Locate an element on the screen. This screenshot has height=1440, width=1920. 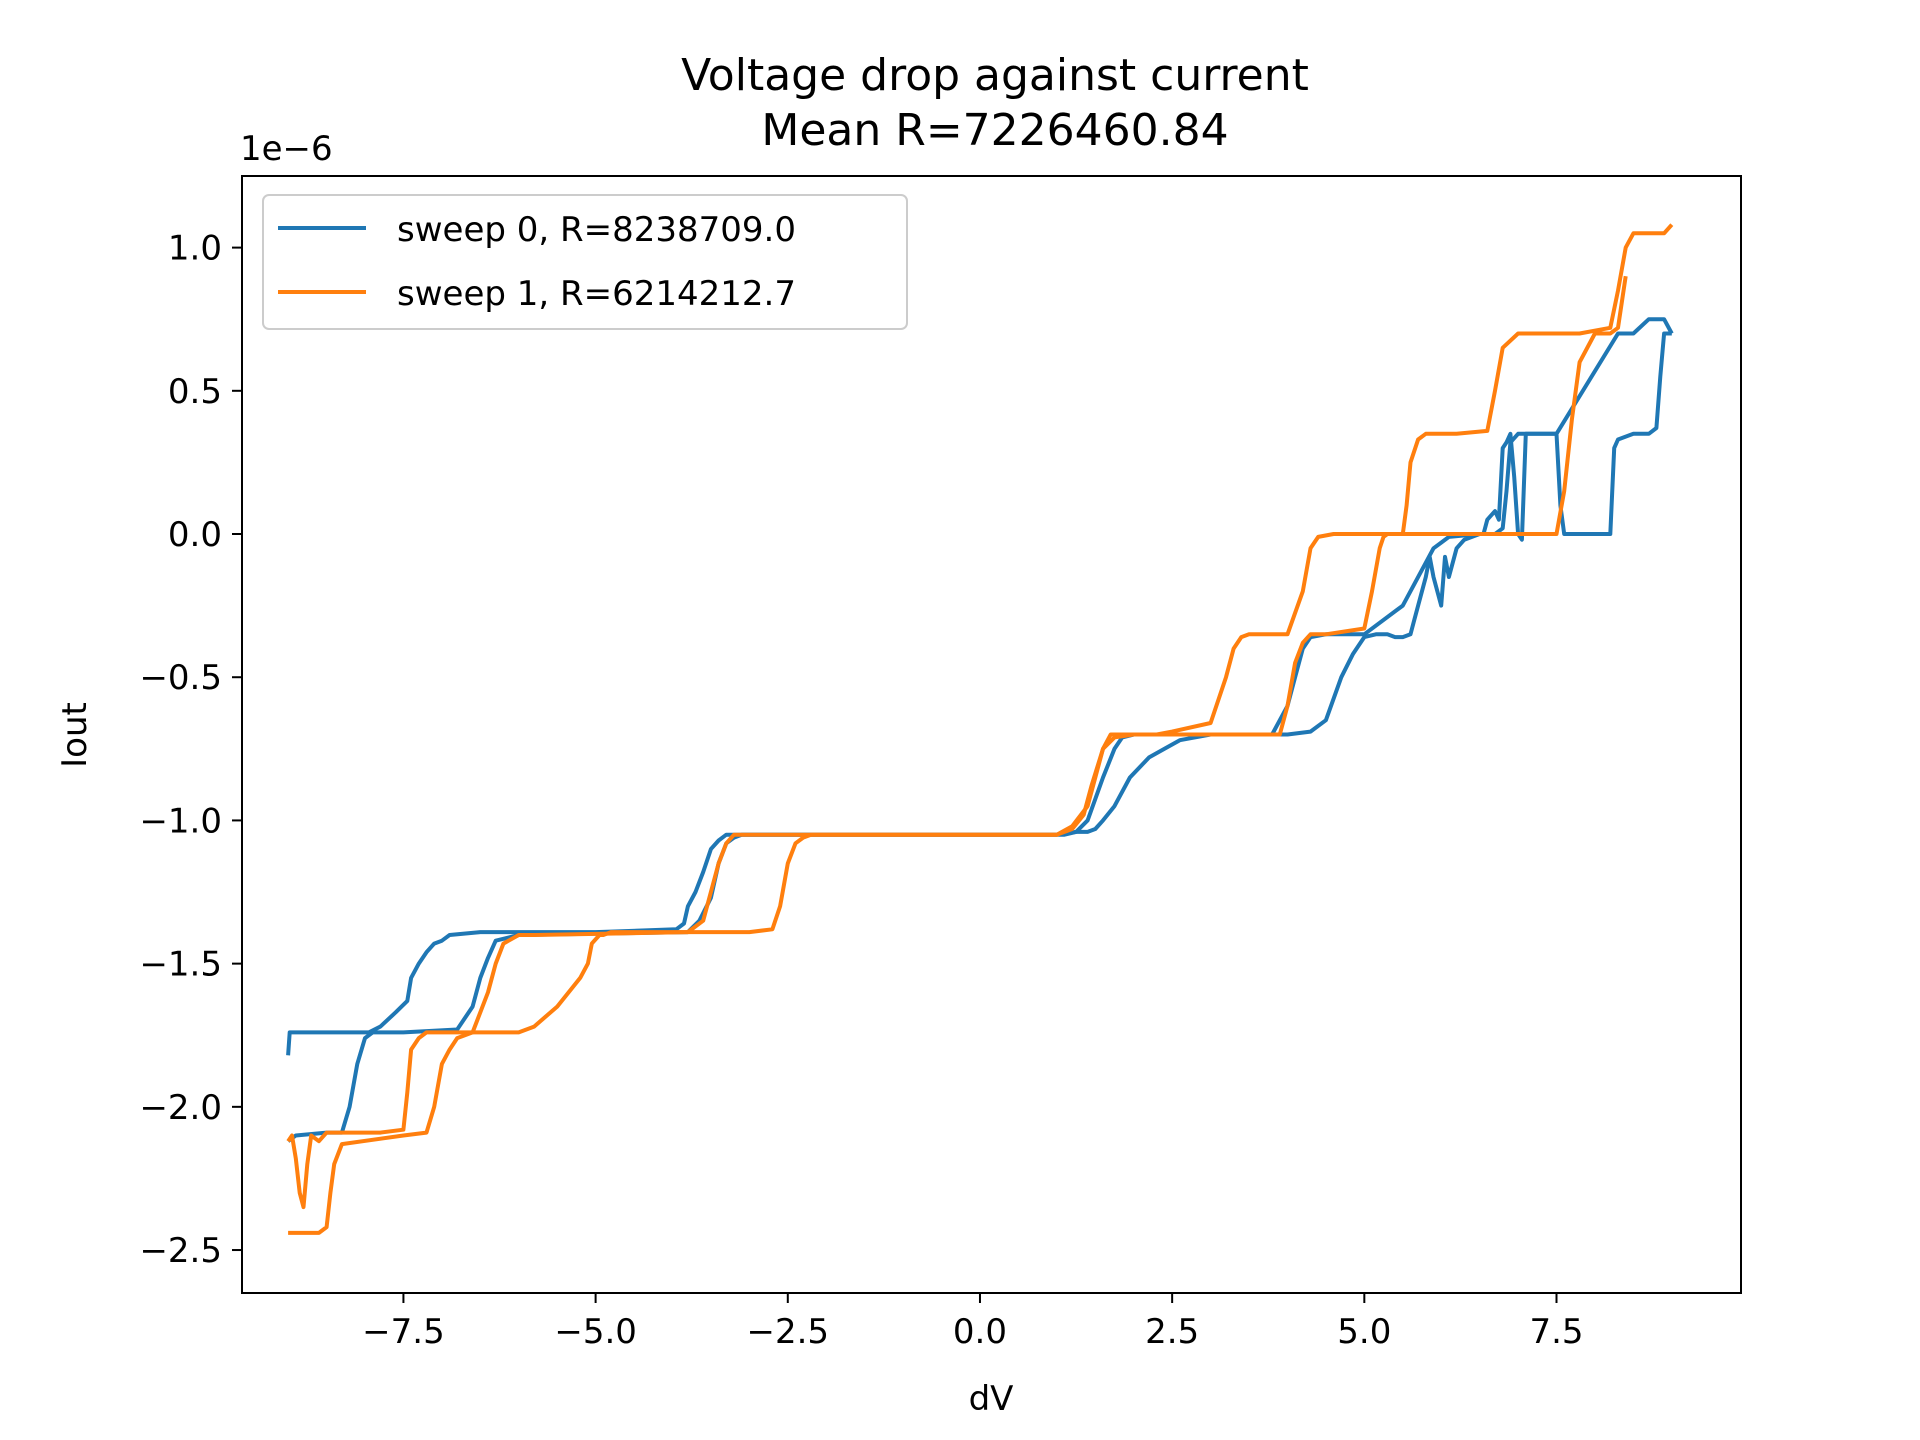
x-tick-label: 7.5 is located at coordinates (1556, 1332).